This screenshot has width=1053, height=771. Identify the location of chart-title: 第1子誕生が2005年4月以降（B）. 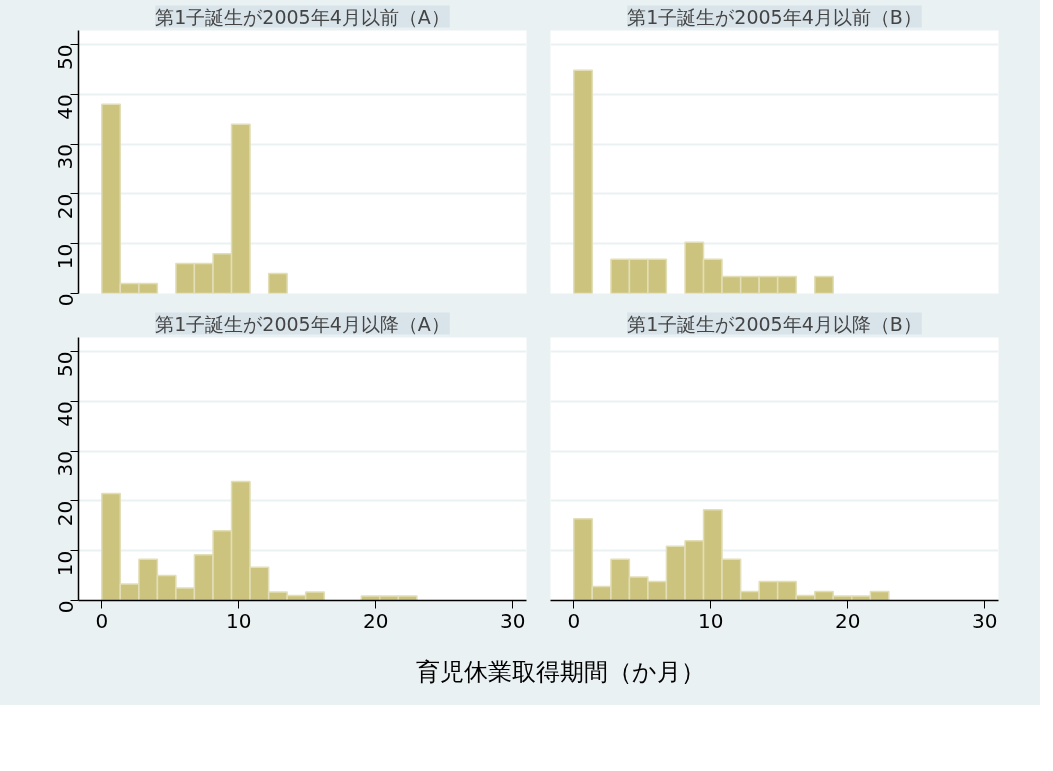
(774, 323).